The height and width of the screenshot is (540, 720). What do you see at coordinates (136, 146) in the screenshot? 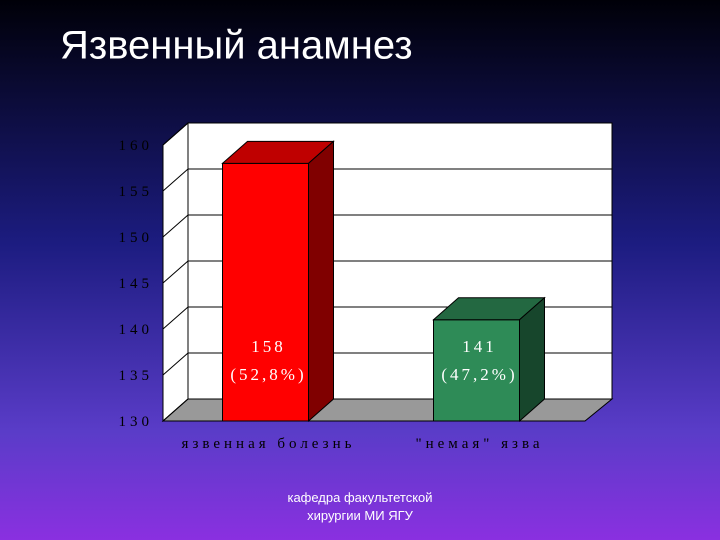
I see `y-tick-label: 160` at bounding box center [136, 146].